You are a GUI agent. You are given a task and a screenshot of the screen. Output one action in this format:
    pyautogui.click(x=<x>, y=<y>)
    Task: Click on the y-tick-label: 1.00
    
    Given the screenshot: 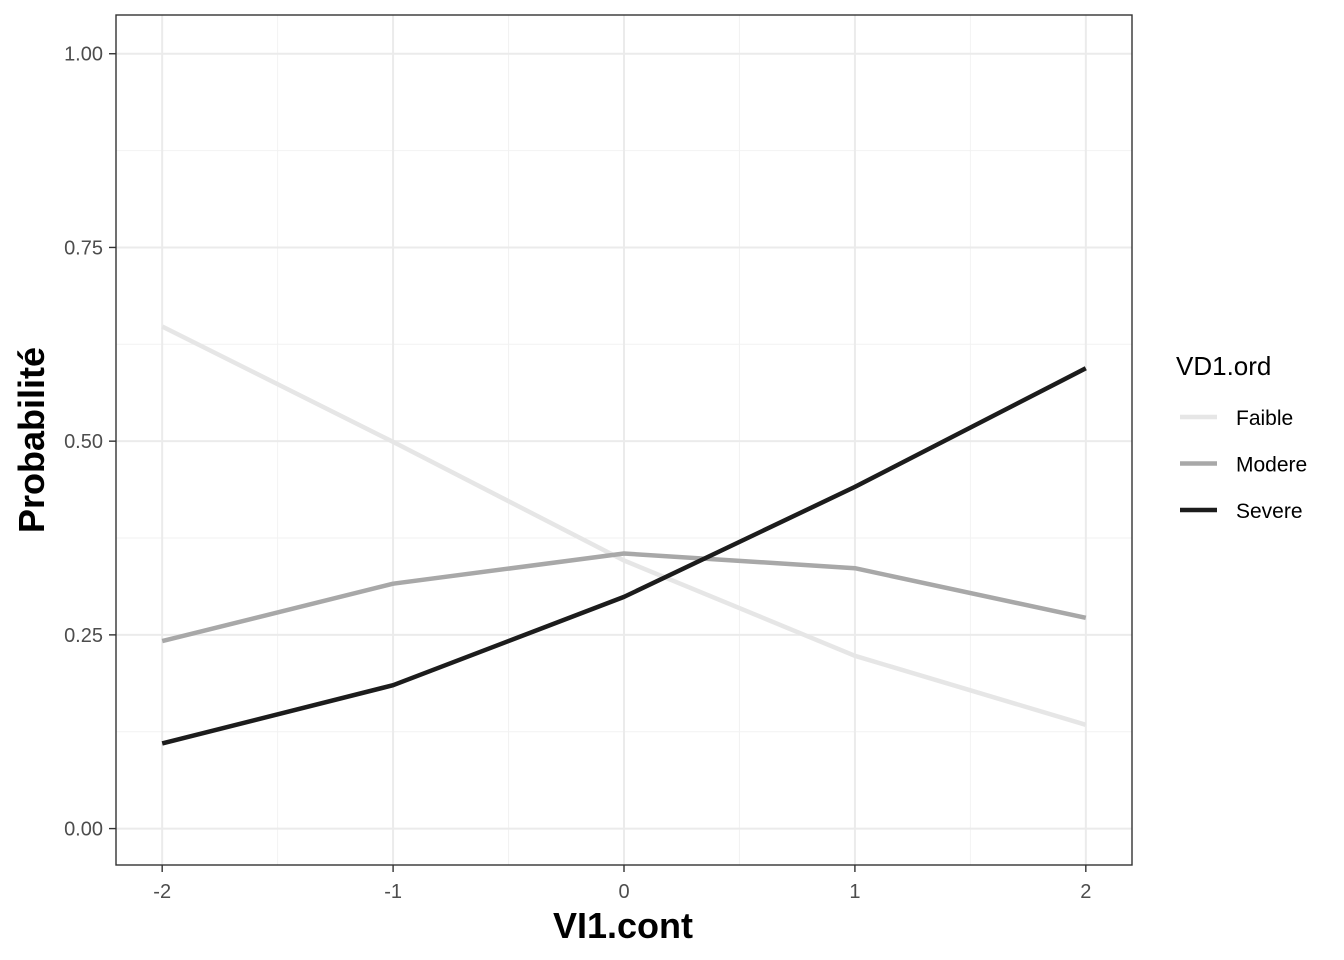 What is the action you would take?
    pyautogui.click(x=83, y=55)
    